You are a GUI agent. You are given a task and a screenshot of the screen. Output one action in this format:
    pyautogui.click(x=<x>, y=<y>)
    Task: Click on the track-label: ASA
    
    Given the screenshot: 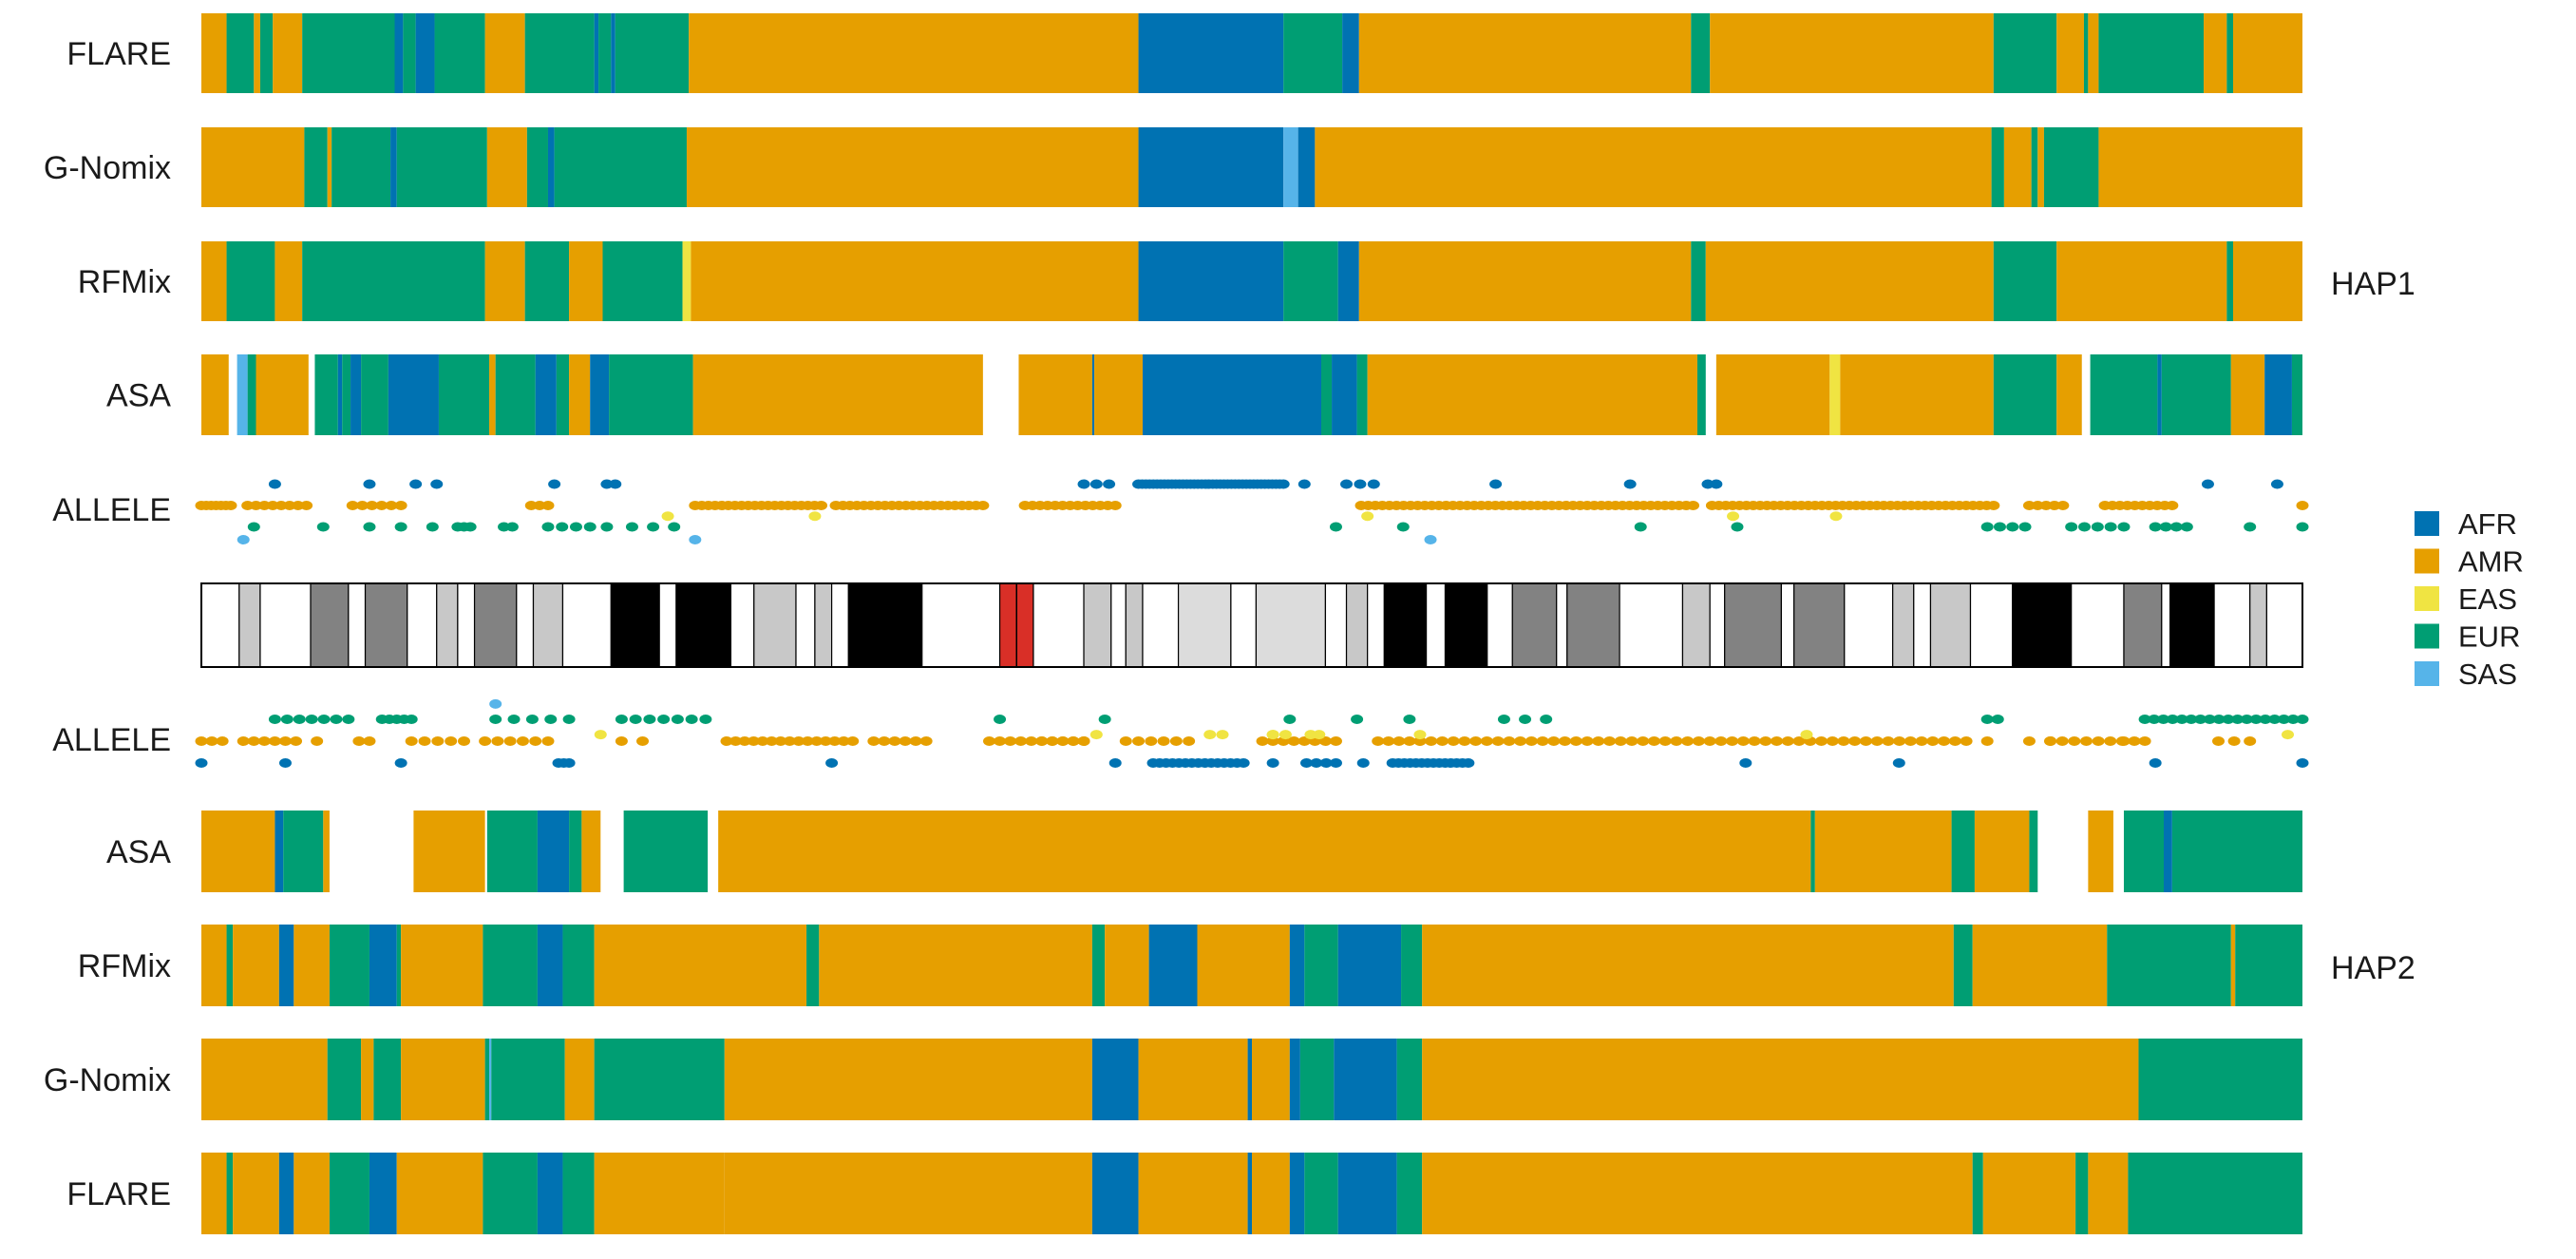 What is the action you would take?
    pyautogui.click(x=138, y=852)
    